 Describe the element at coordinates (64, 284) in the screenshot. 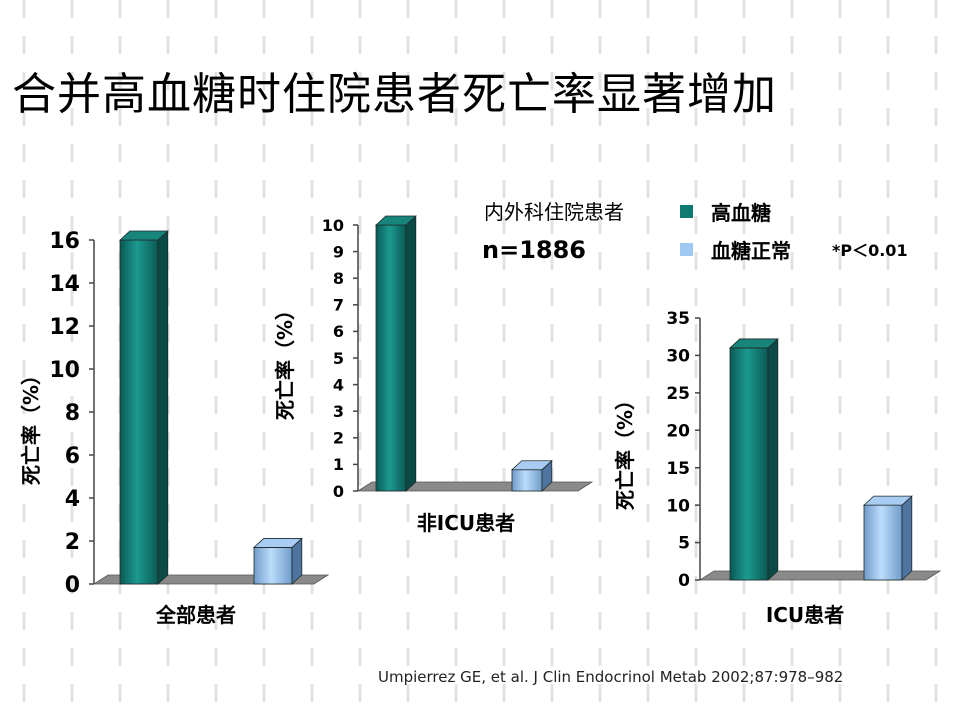

I see `y-tick-label: 14` at that location.